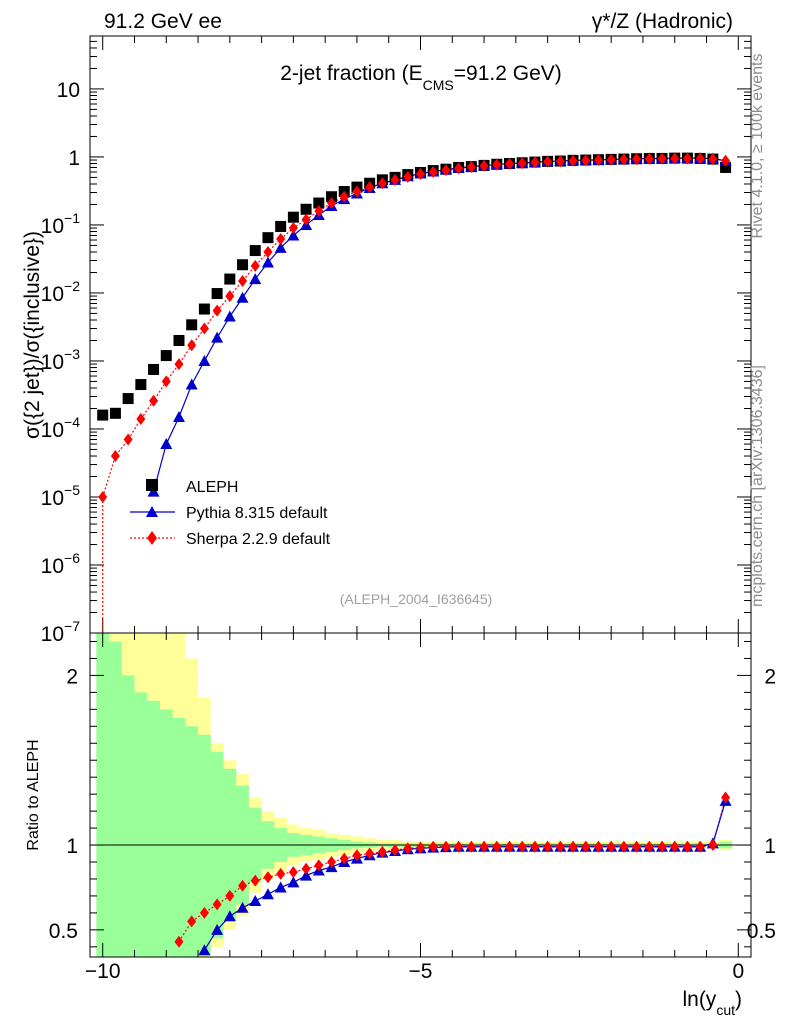 The image size is (786, 1024). What do you see at coordinates (68, 90) in the screenshot?
I see `y-tick-label: 10` at bounding box center [68, 90].